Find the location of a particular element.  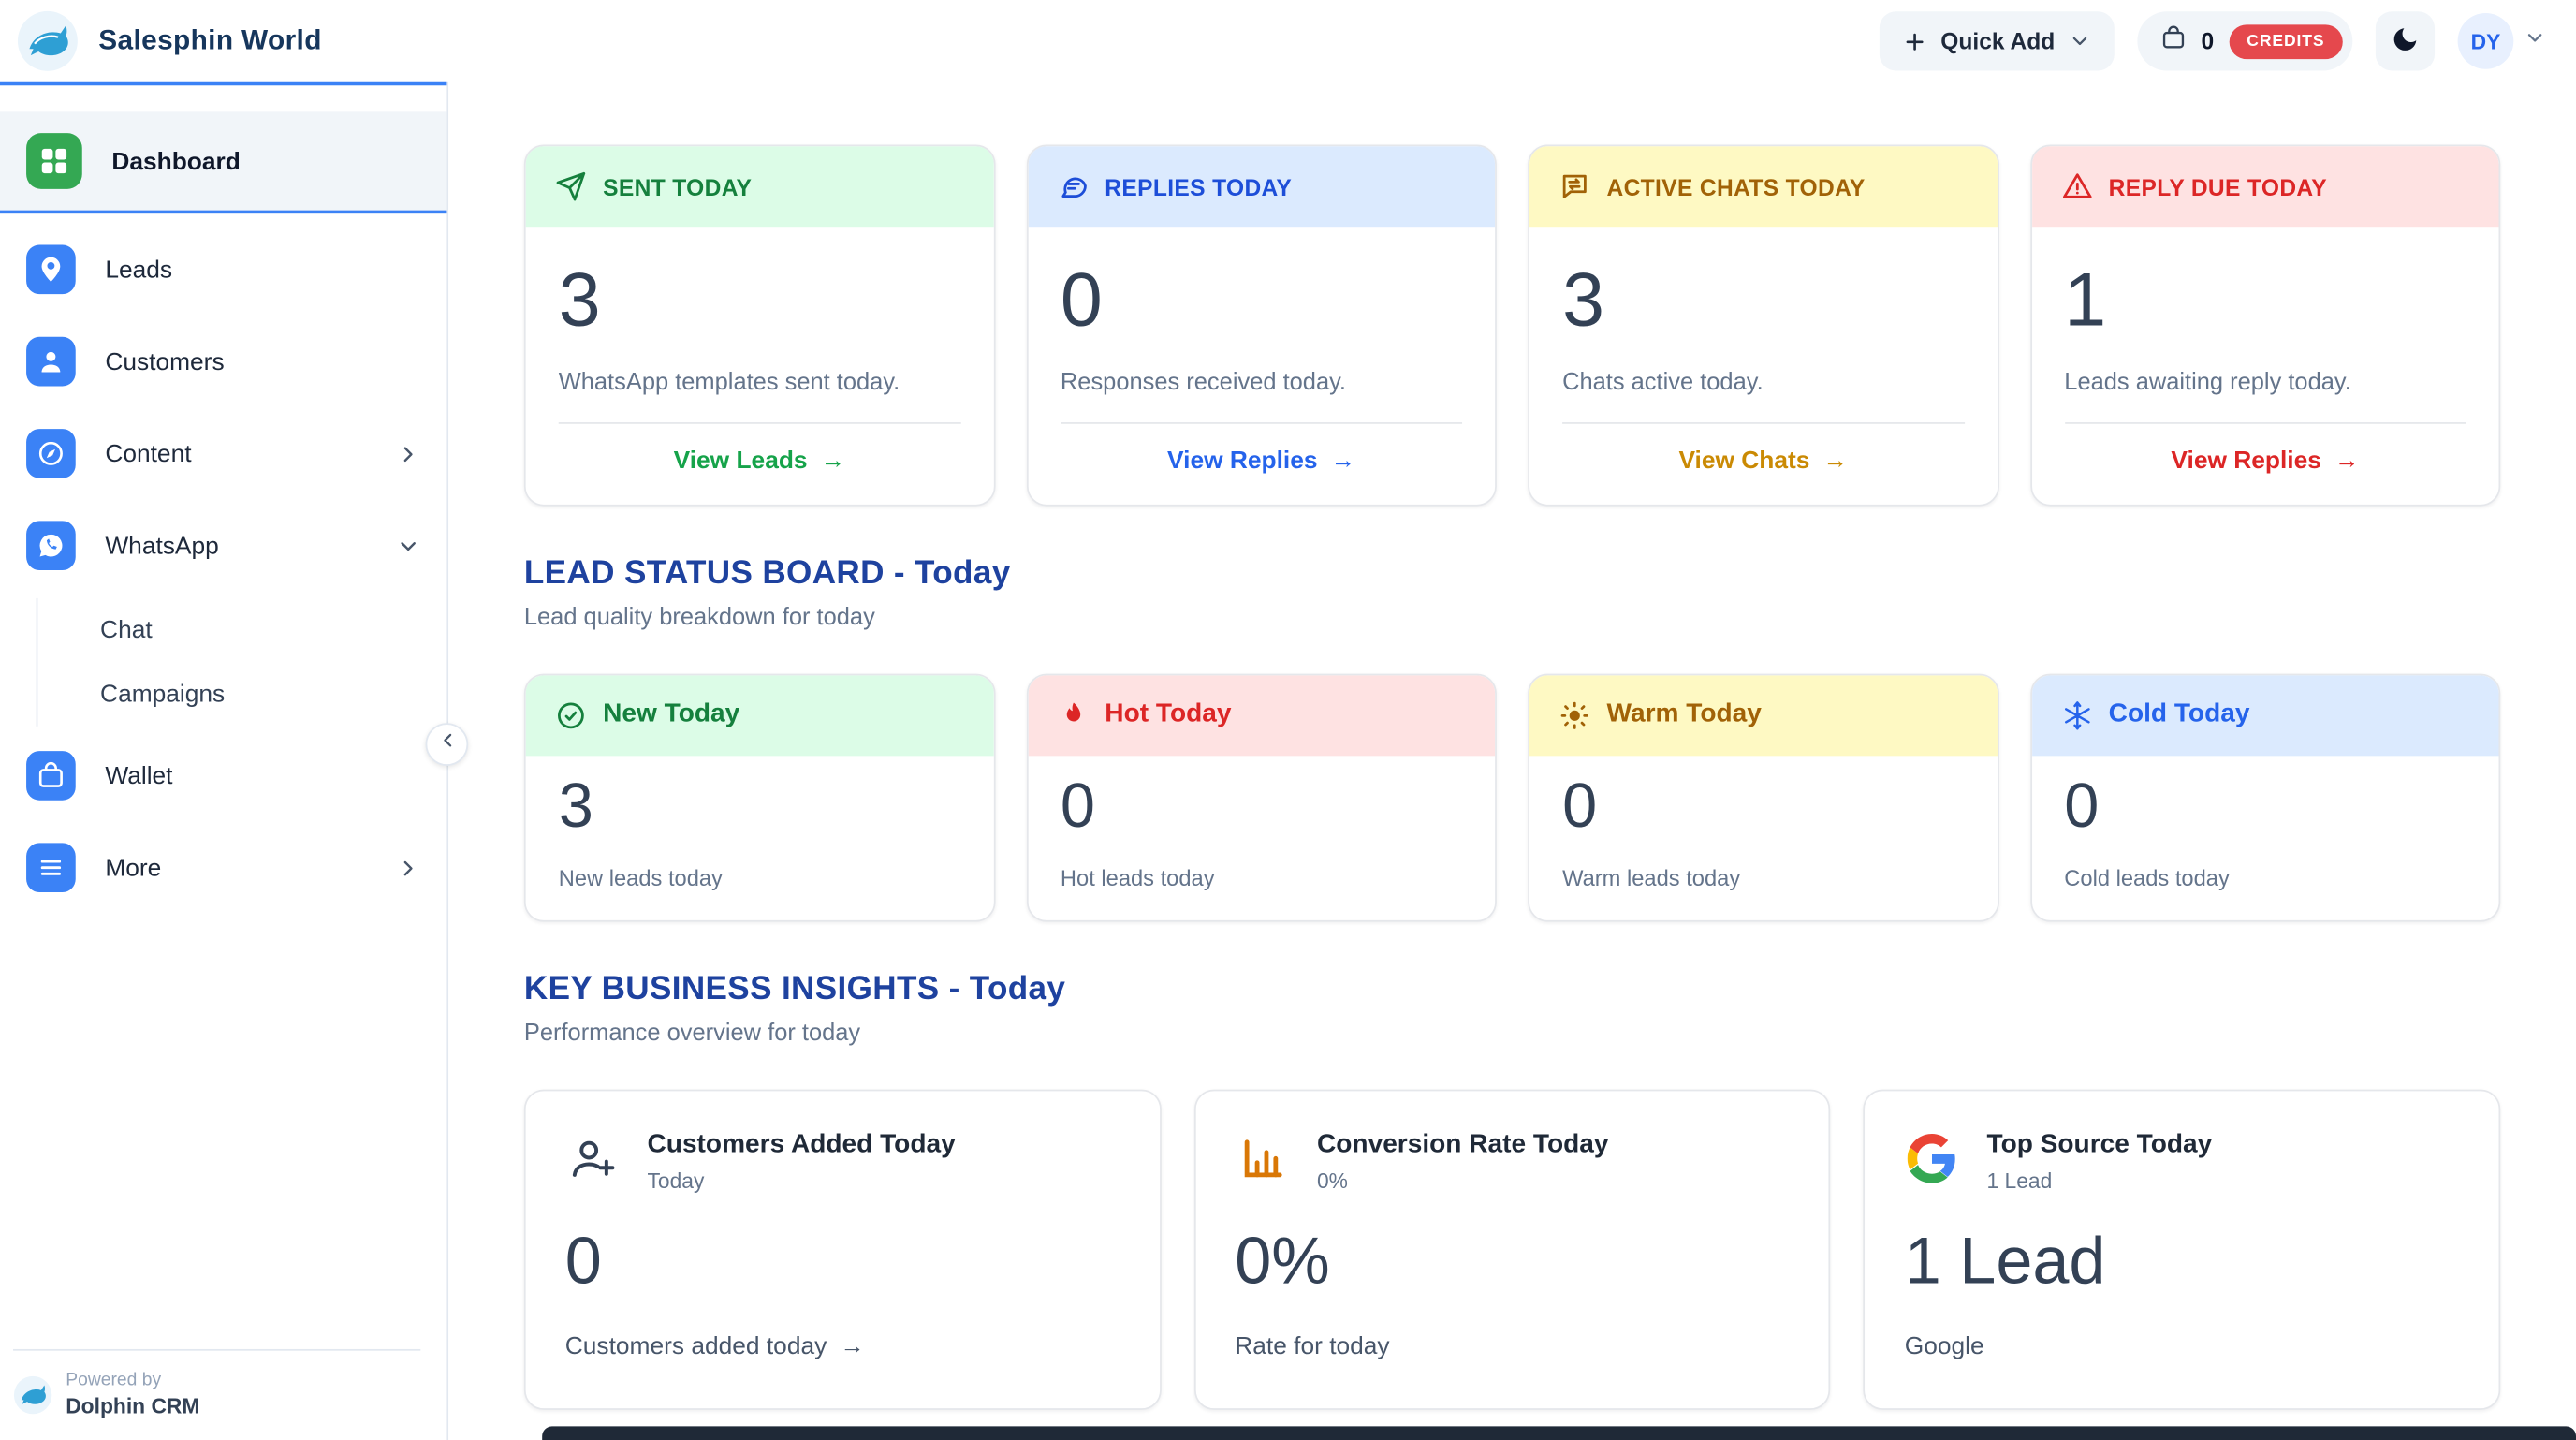

person-pin-icon is located at coordinates (51, 269).